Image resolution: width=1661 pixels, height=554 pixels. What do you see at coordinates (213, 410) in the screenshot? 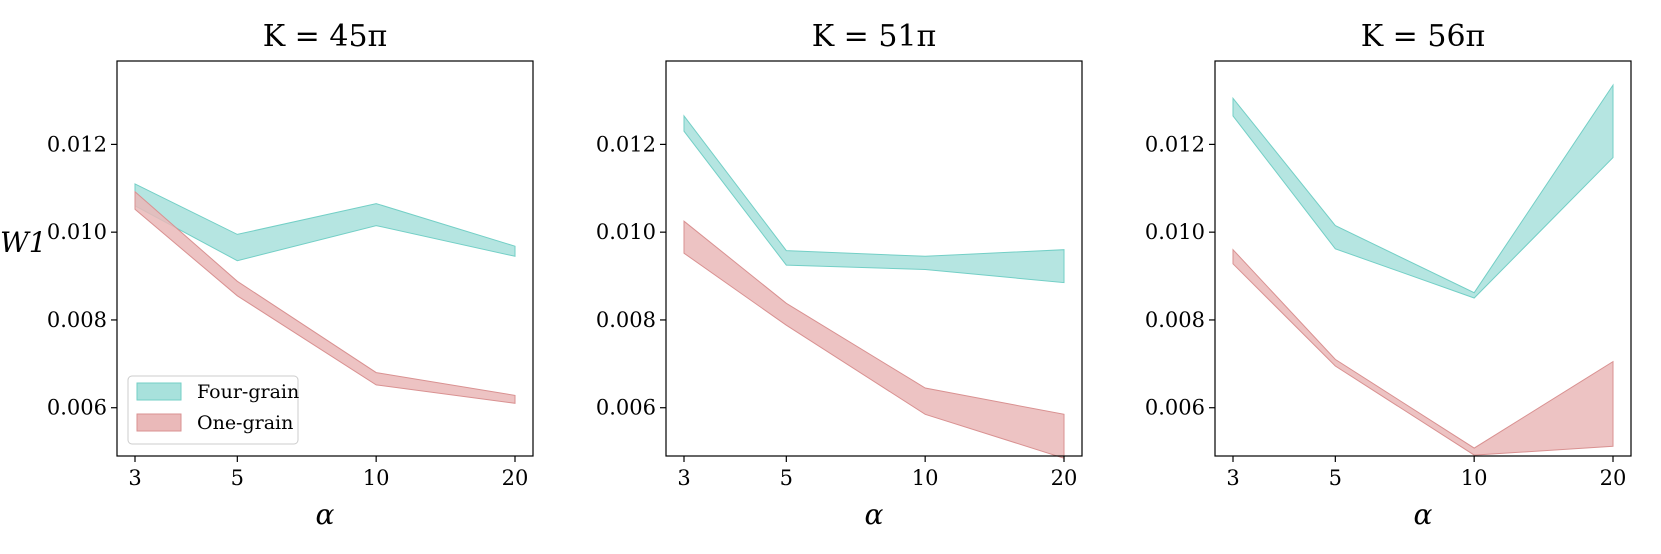
I see `legend: Four-grain One-grain` at bounding box center [213, 410].